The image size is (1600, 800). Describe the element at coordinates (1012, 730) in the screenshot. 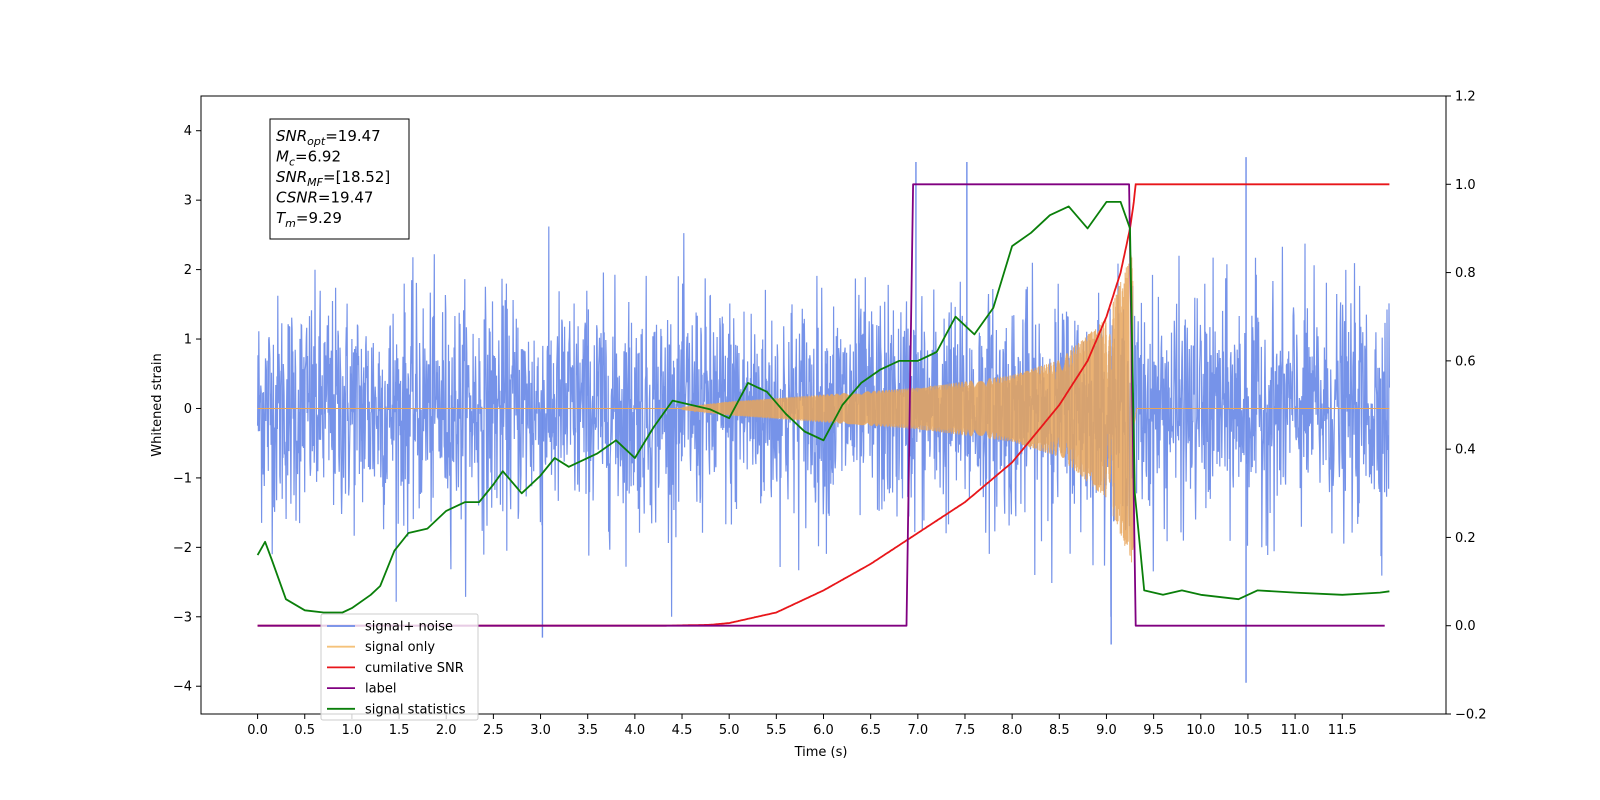

I see `x-tick-label: 8.0` at that location.